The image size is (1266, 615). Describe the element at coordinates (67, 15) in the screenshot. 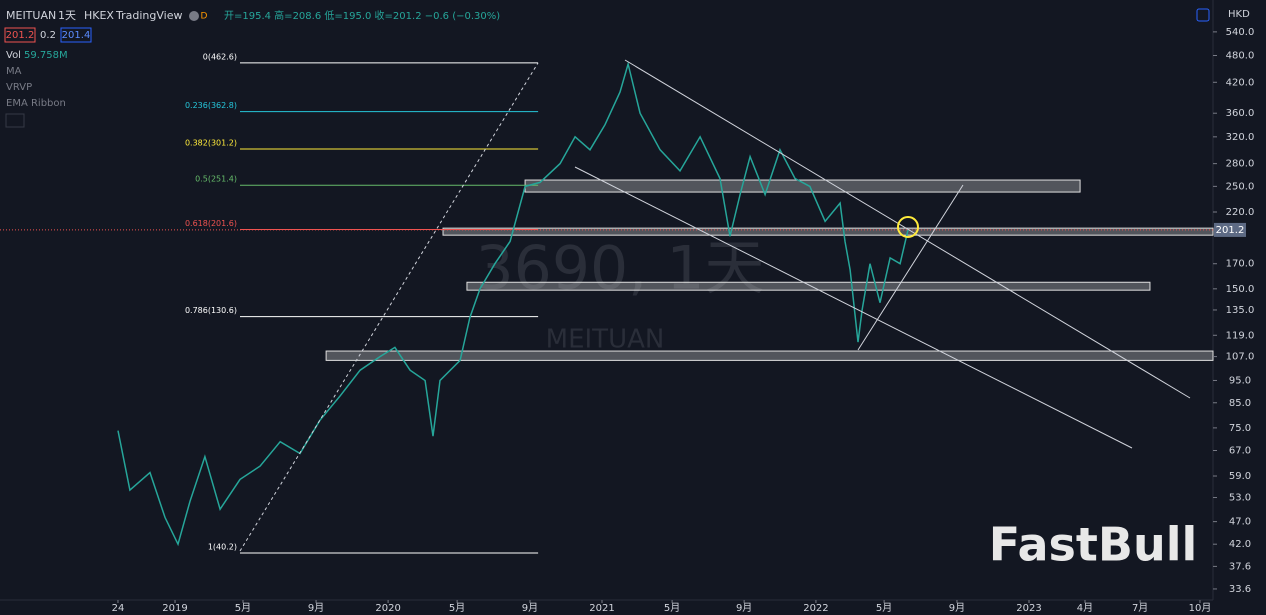

I see `interval: 1天` at that location.